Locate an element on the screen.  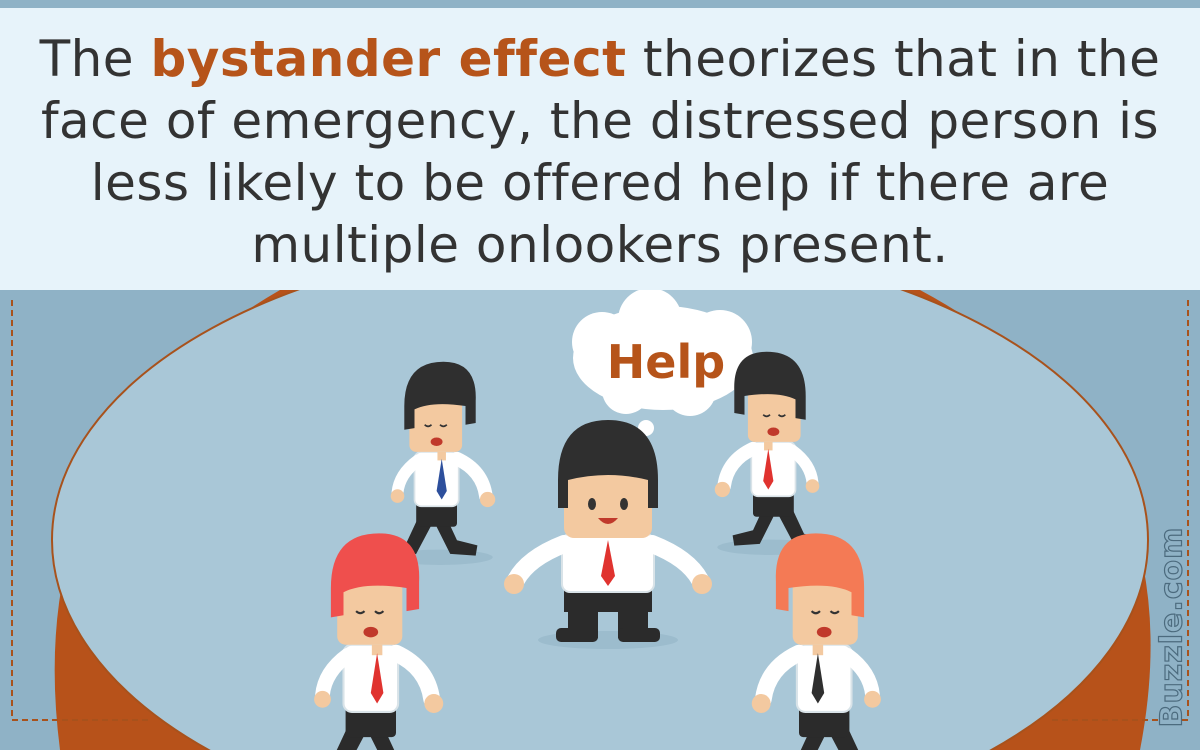
thought-bubble: Help is located at coordinates (662, 368).